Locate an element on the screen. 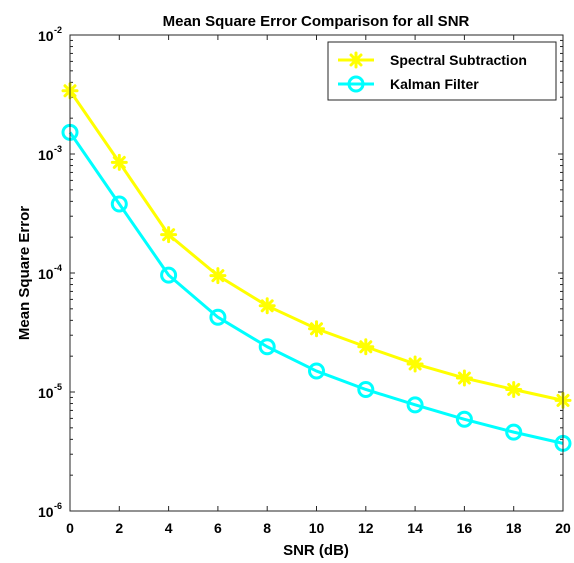 The width and height of the screenshot is (574, 563). x-tick-label: 14 is located at coordinates (415, 528).